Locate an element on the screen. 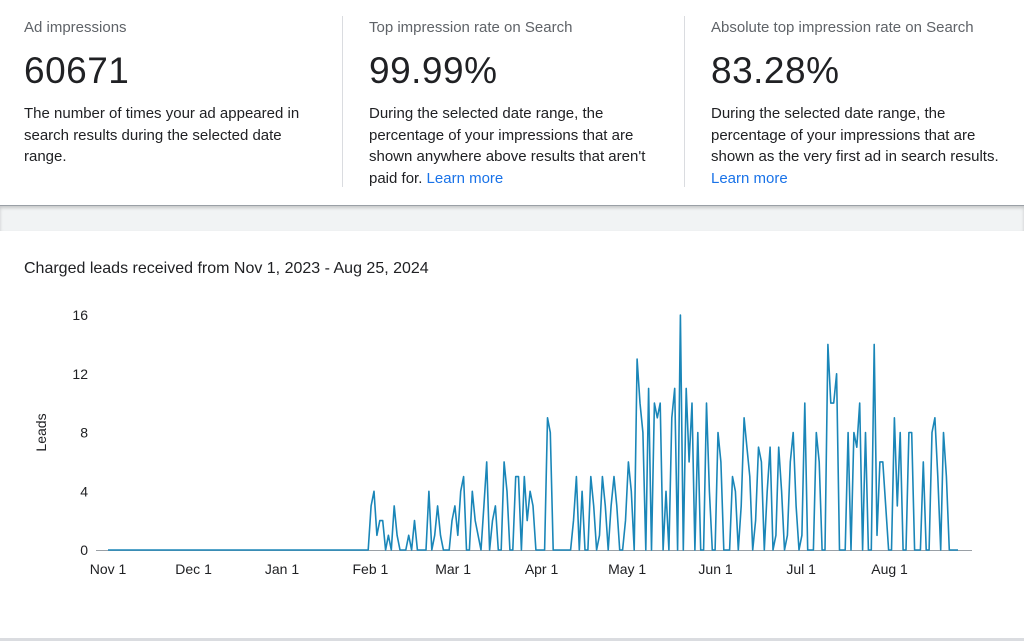  y-axis-label: Leads is located at coordinates (41, 432).